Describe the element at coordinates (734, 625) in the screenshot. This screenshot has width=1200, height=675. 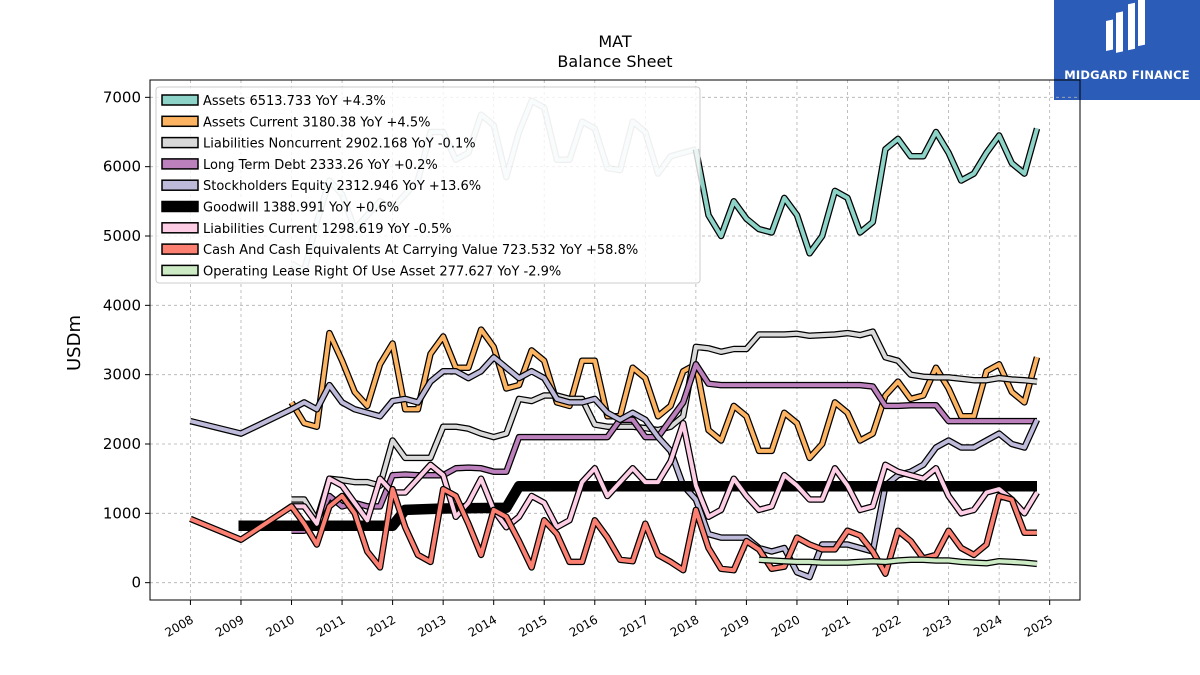
I see `x-tick-label: 2019` at that location.